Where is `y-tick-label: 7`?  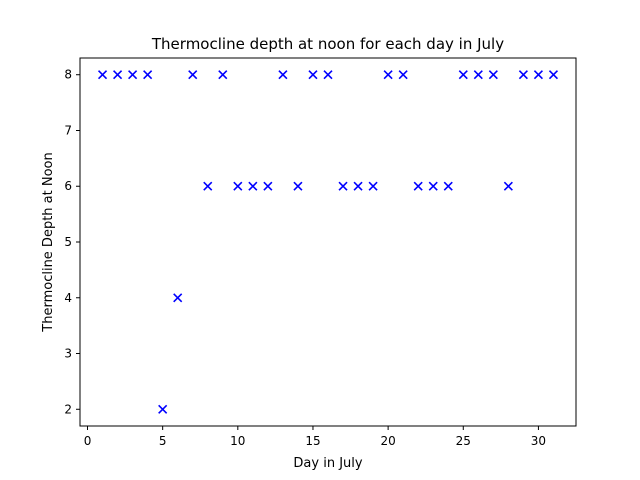 y-tick-label: 7 is located at coordinates (68, 130).